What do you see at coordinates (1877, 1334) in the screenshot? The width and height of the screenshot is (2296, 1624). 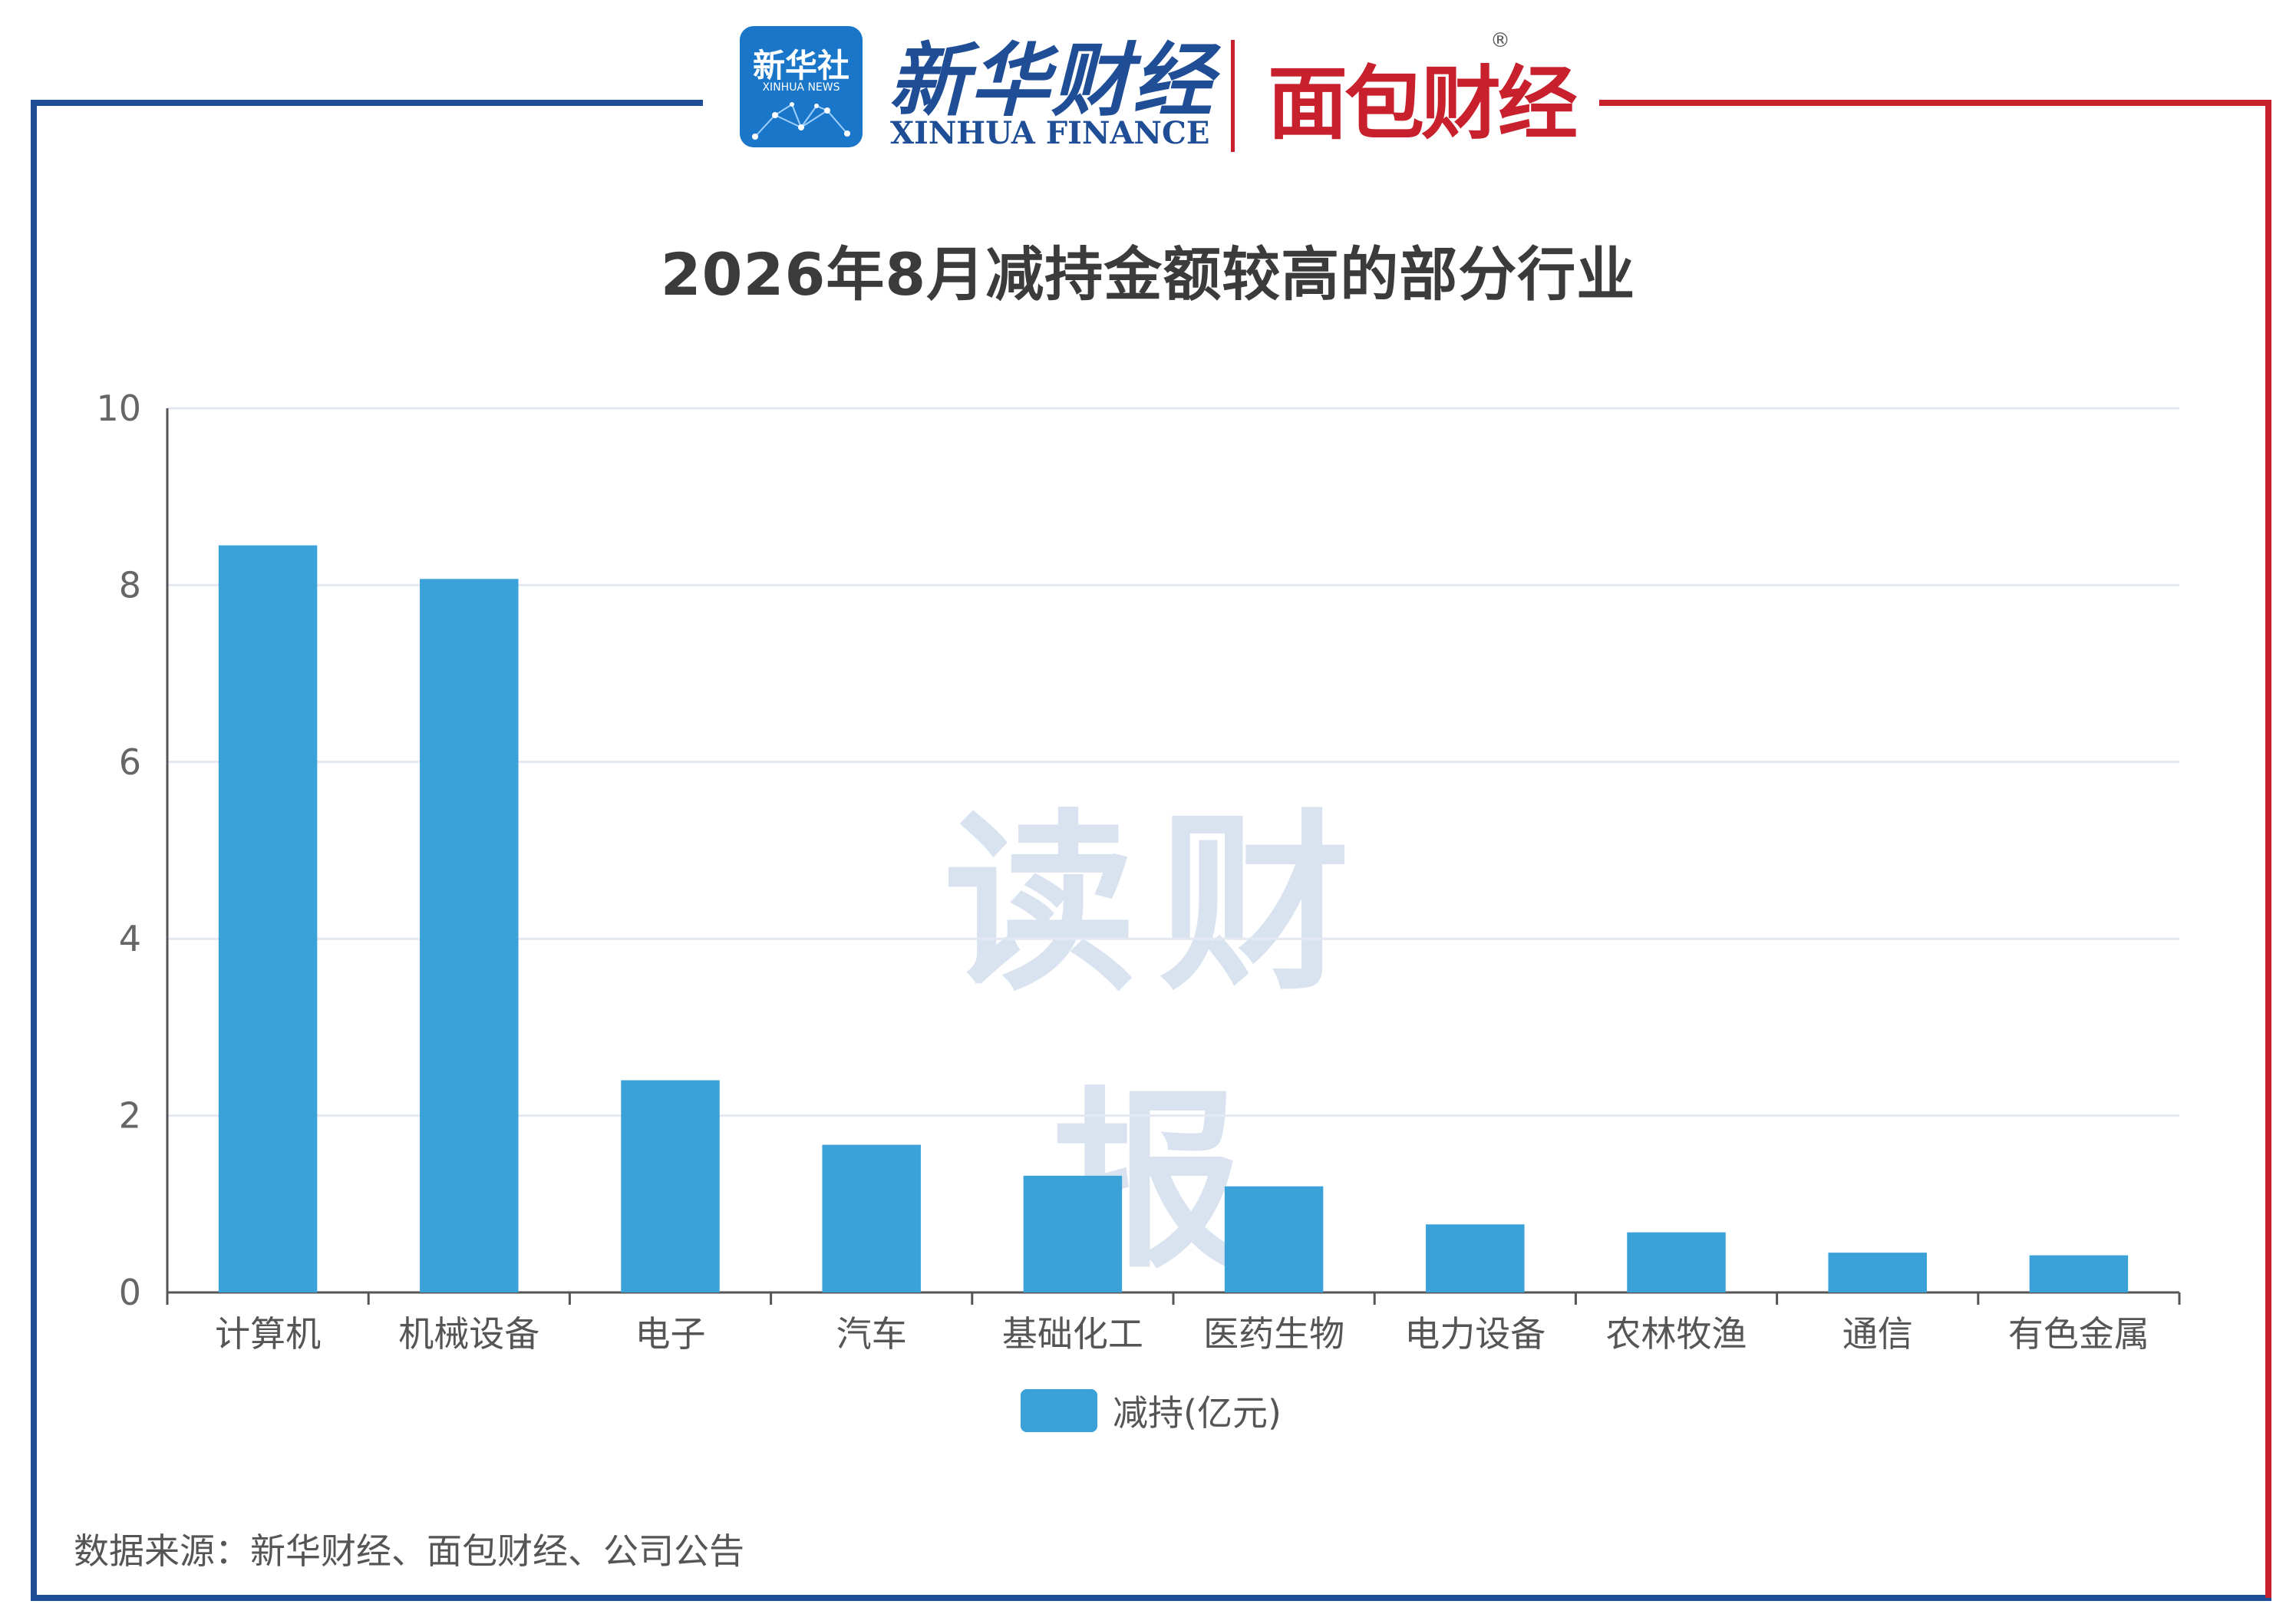 I see `x-tick-label: 通信` at bounding box center [1877, 1334].